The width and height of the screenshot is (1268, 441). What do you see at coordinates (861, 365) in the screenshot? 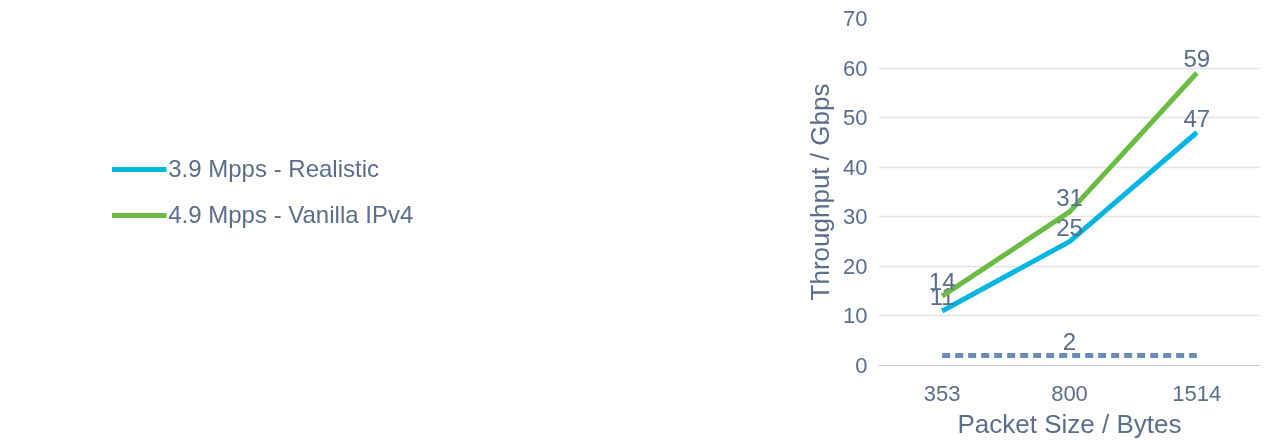
I see `y-tick-label: 0` at bounding box center [861, 365].